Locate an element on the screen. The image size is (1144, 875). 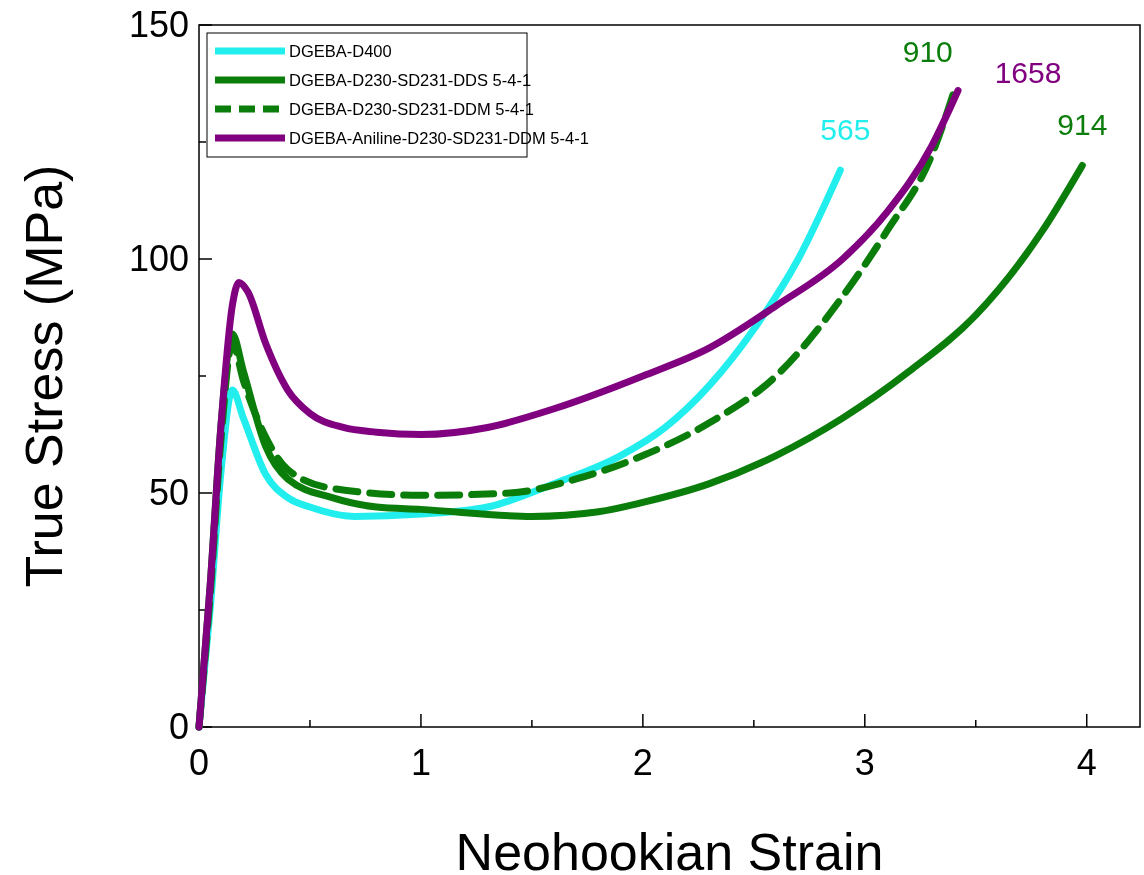
annotation: 1658 is located at coordinates (1028, 72).